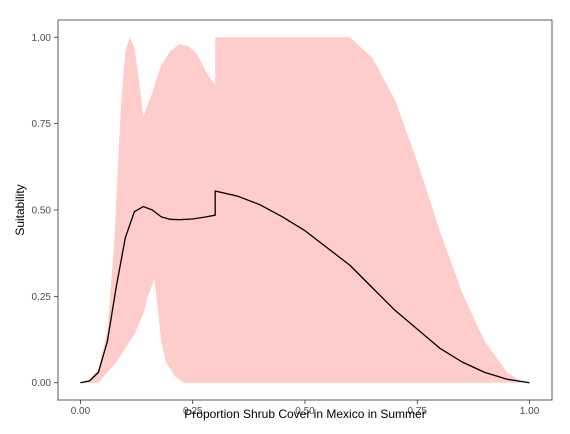  I want to click on x-tick-label: 0.00, so click(81, 411).